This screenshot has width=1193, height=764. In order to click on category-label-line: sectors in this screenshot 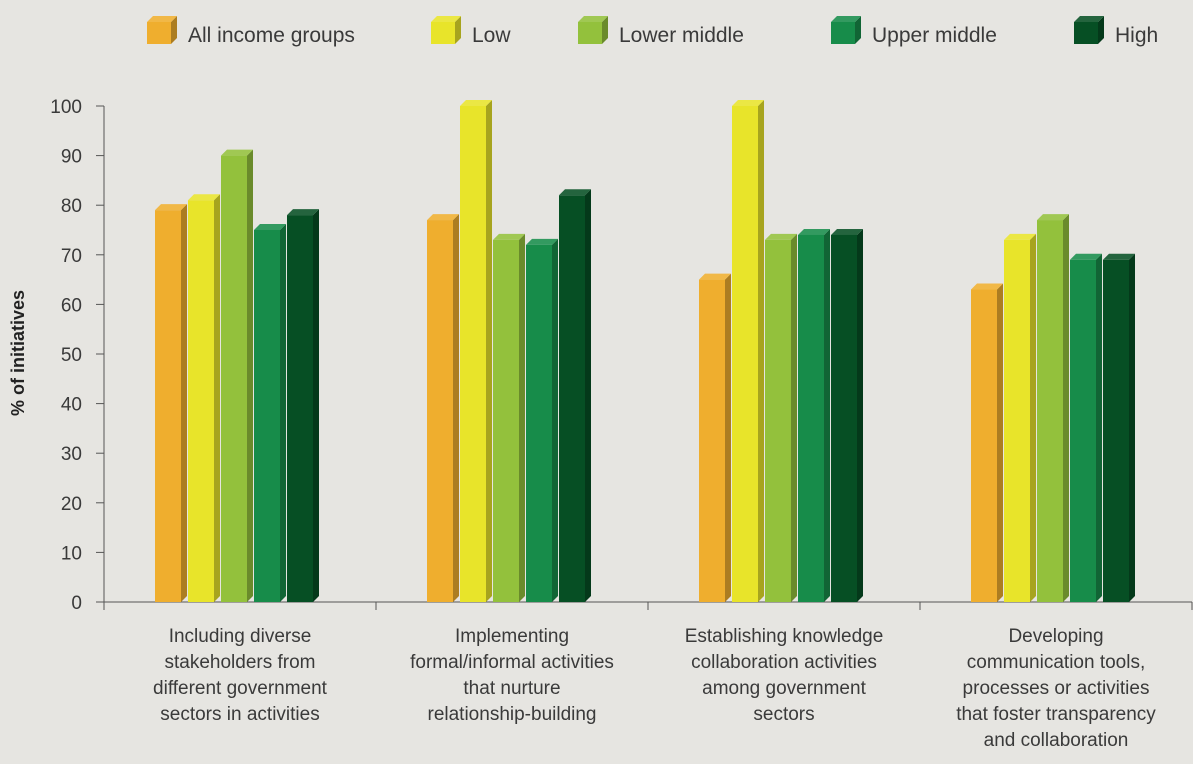, I will do `click(783, 714)`.